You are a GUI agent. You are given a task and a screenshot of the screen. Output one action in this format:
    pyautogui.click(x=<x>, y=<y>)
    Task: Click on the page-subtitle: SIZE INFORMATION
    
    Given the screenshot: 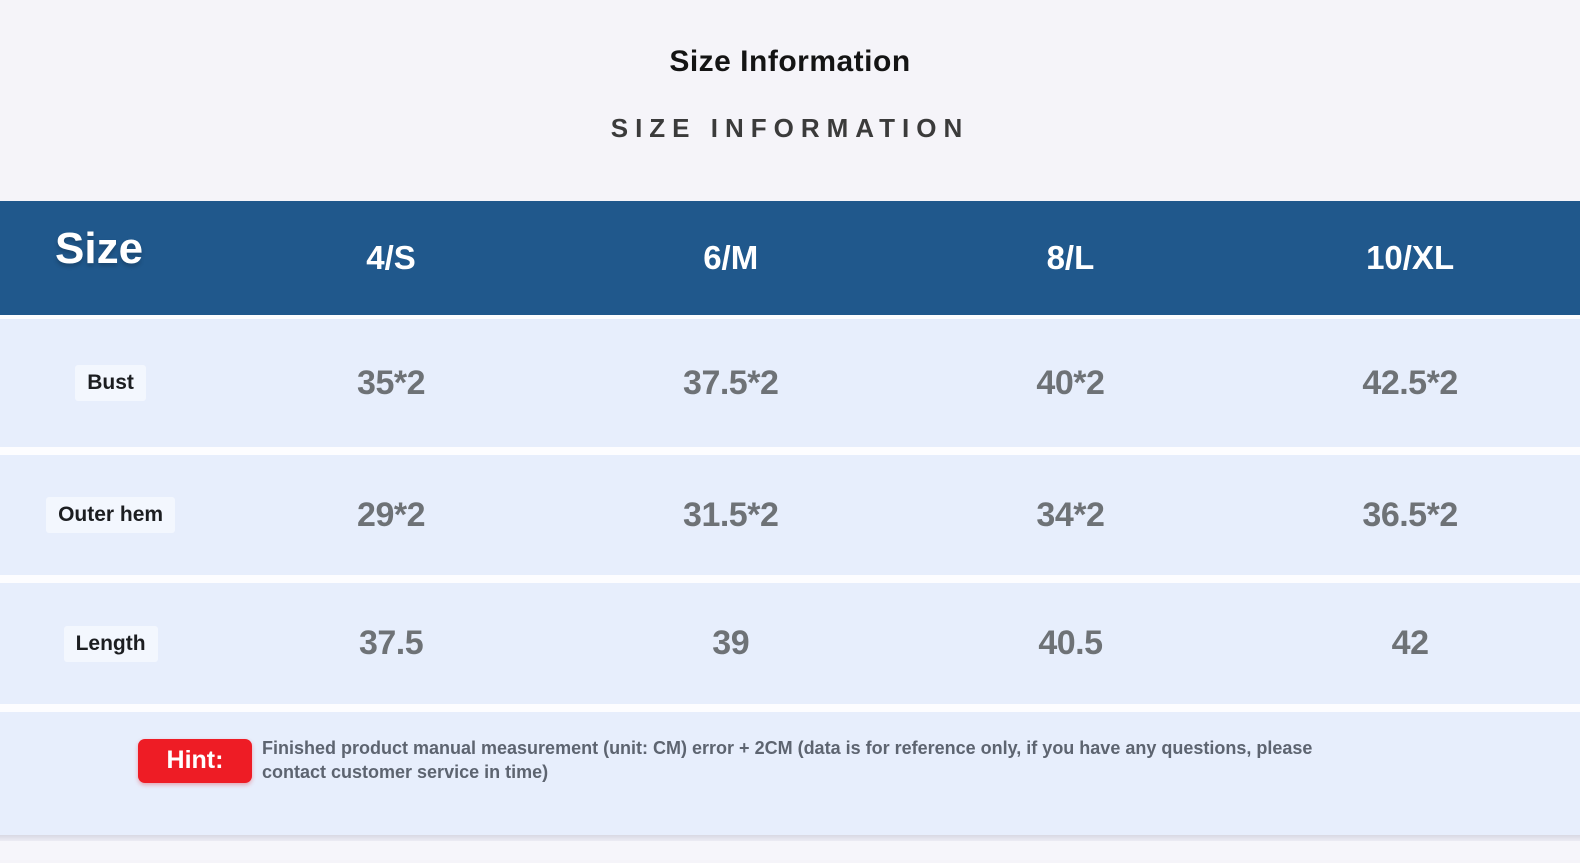 What is the action you would take?
    pyautogui.click(x=790, y=128)
    